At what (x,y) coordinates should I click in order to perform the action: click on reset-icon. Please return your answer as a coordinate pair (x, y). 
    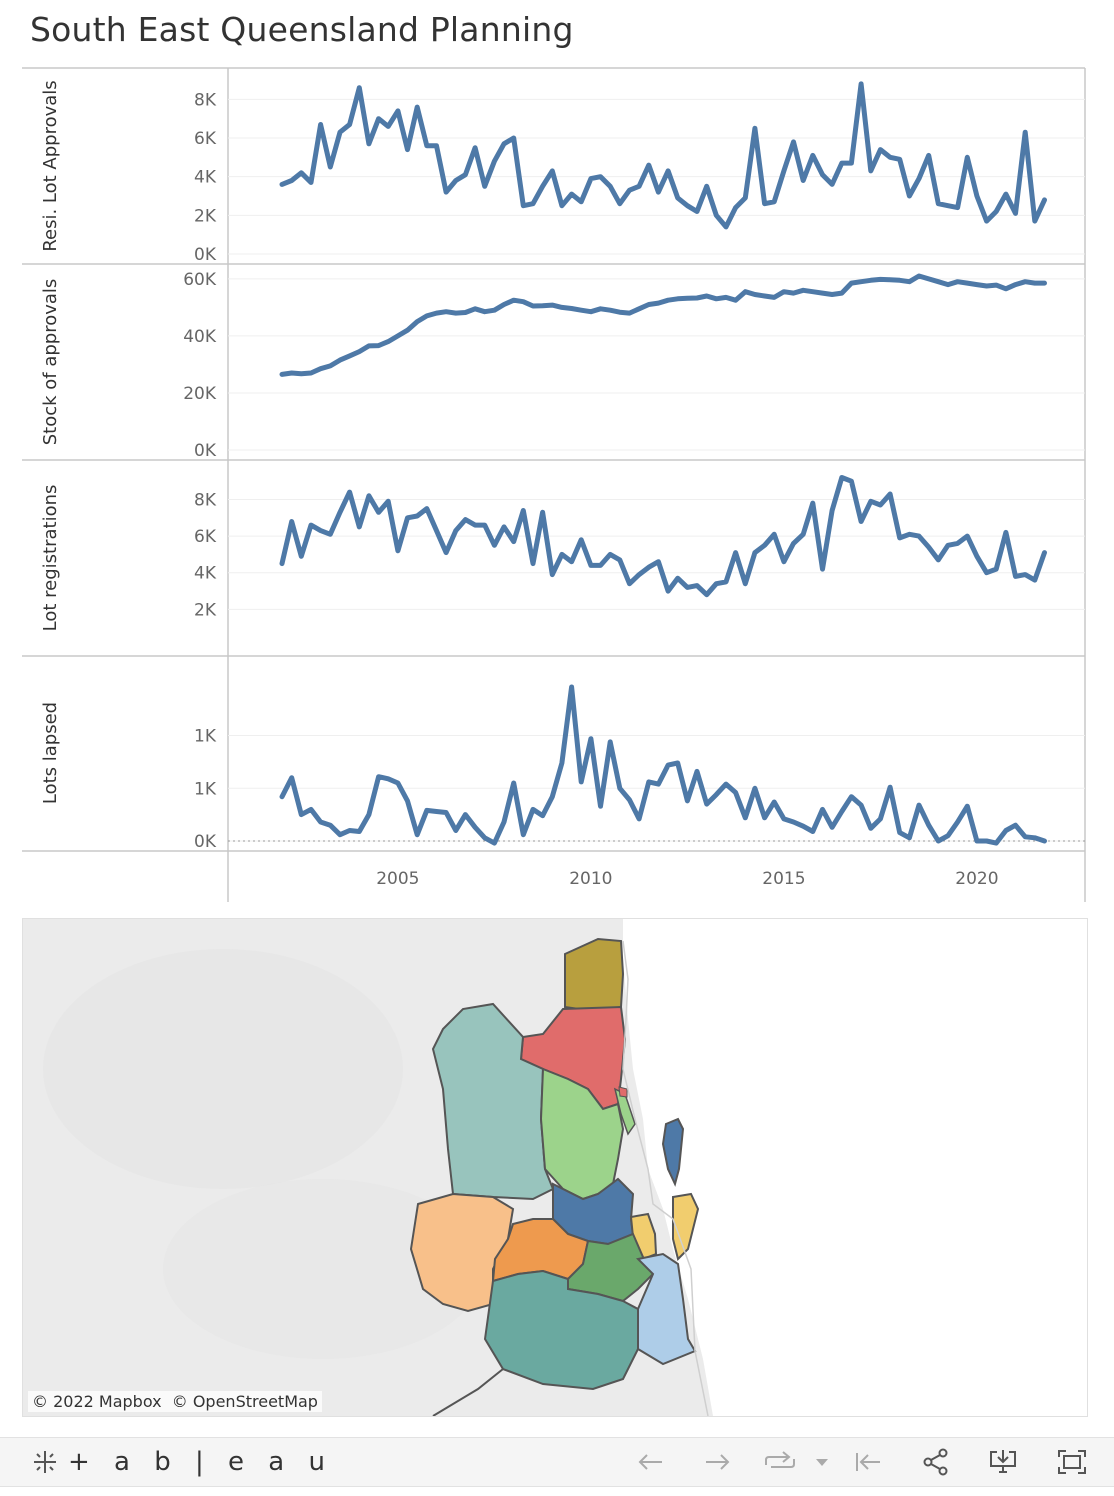
    Looking at the image, I should click on (868, 1462).